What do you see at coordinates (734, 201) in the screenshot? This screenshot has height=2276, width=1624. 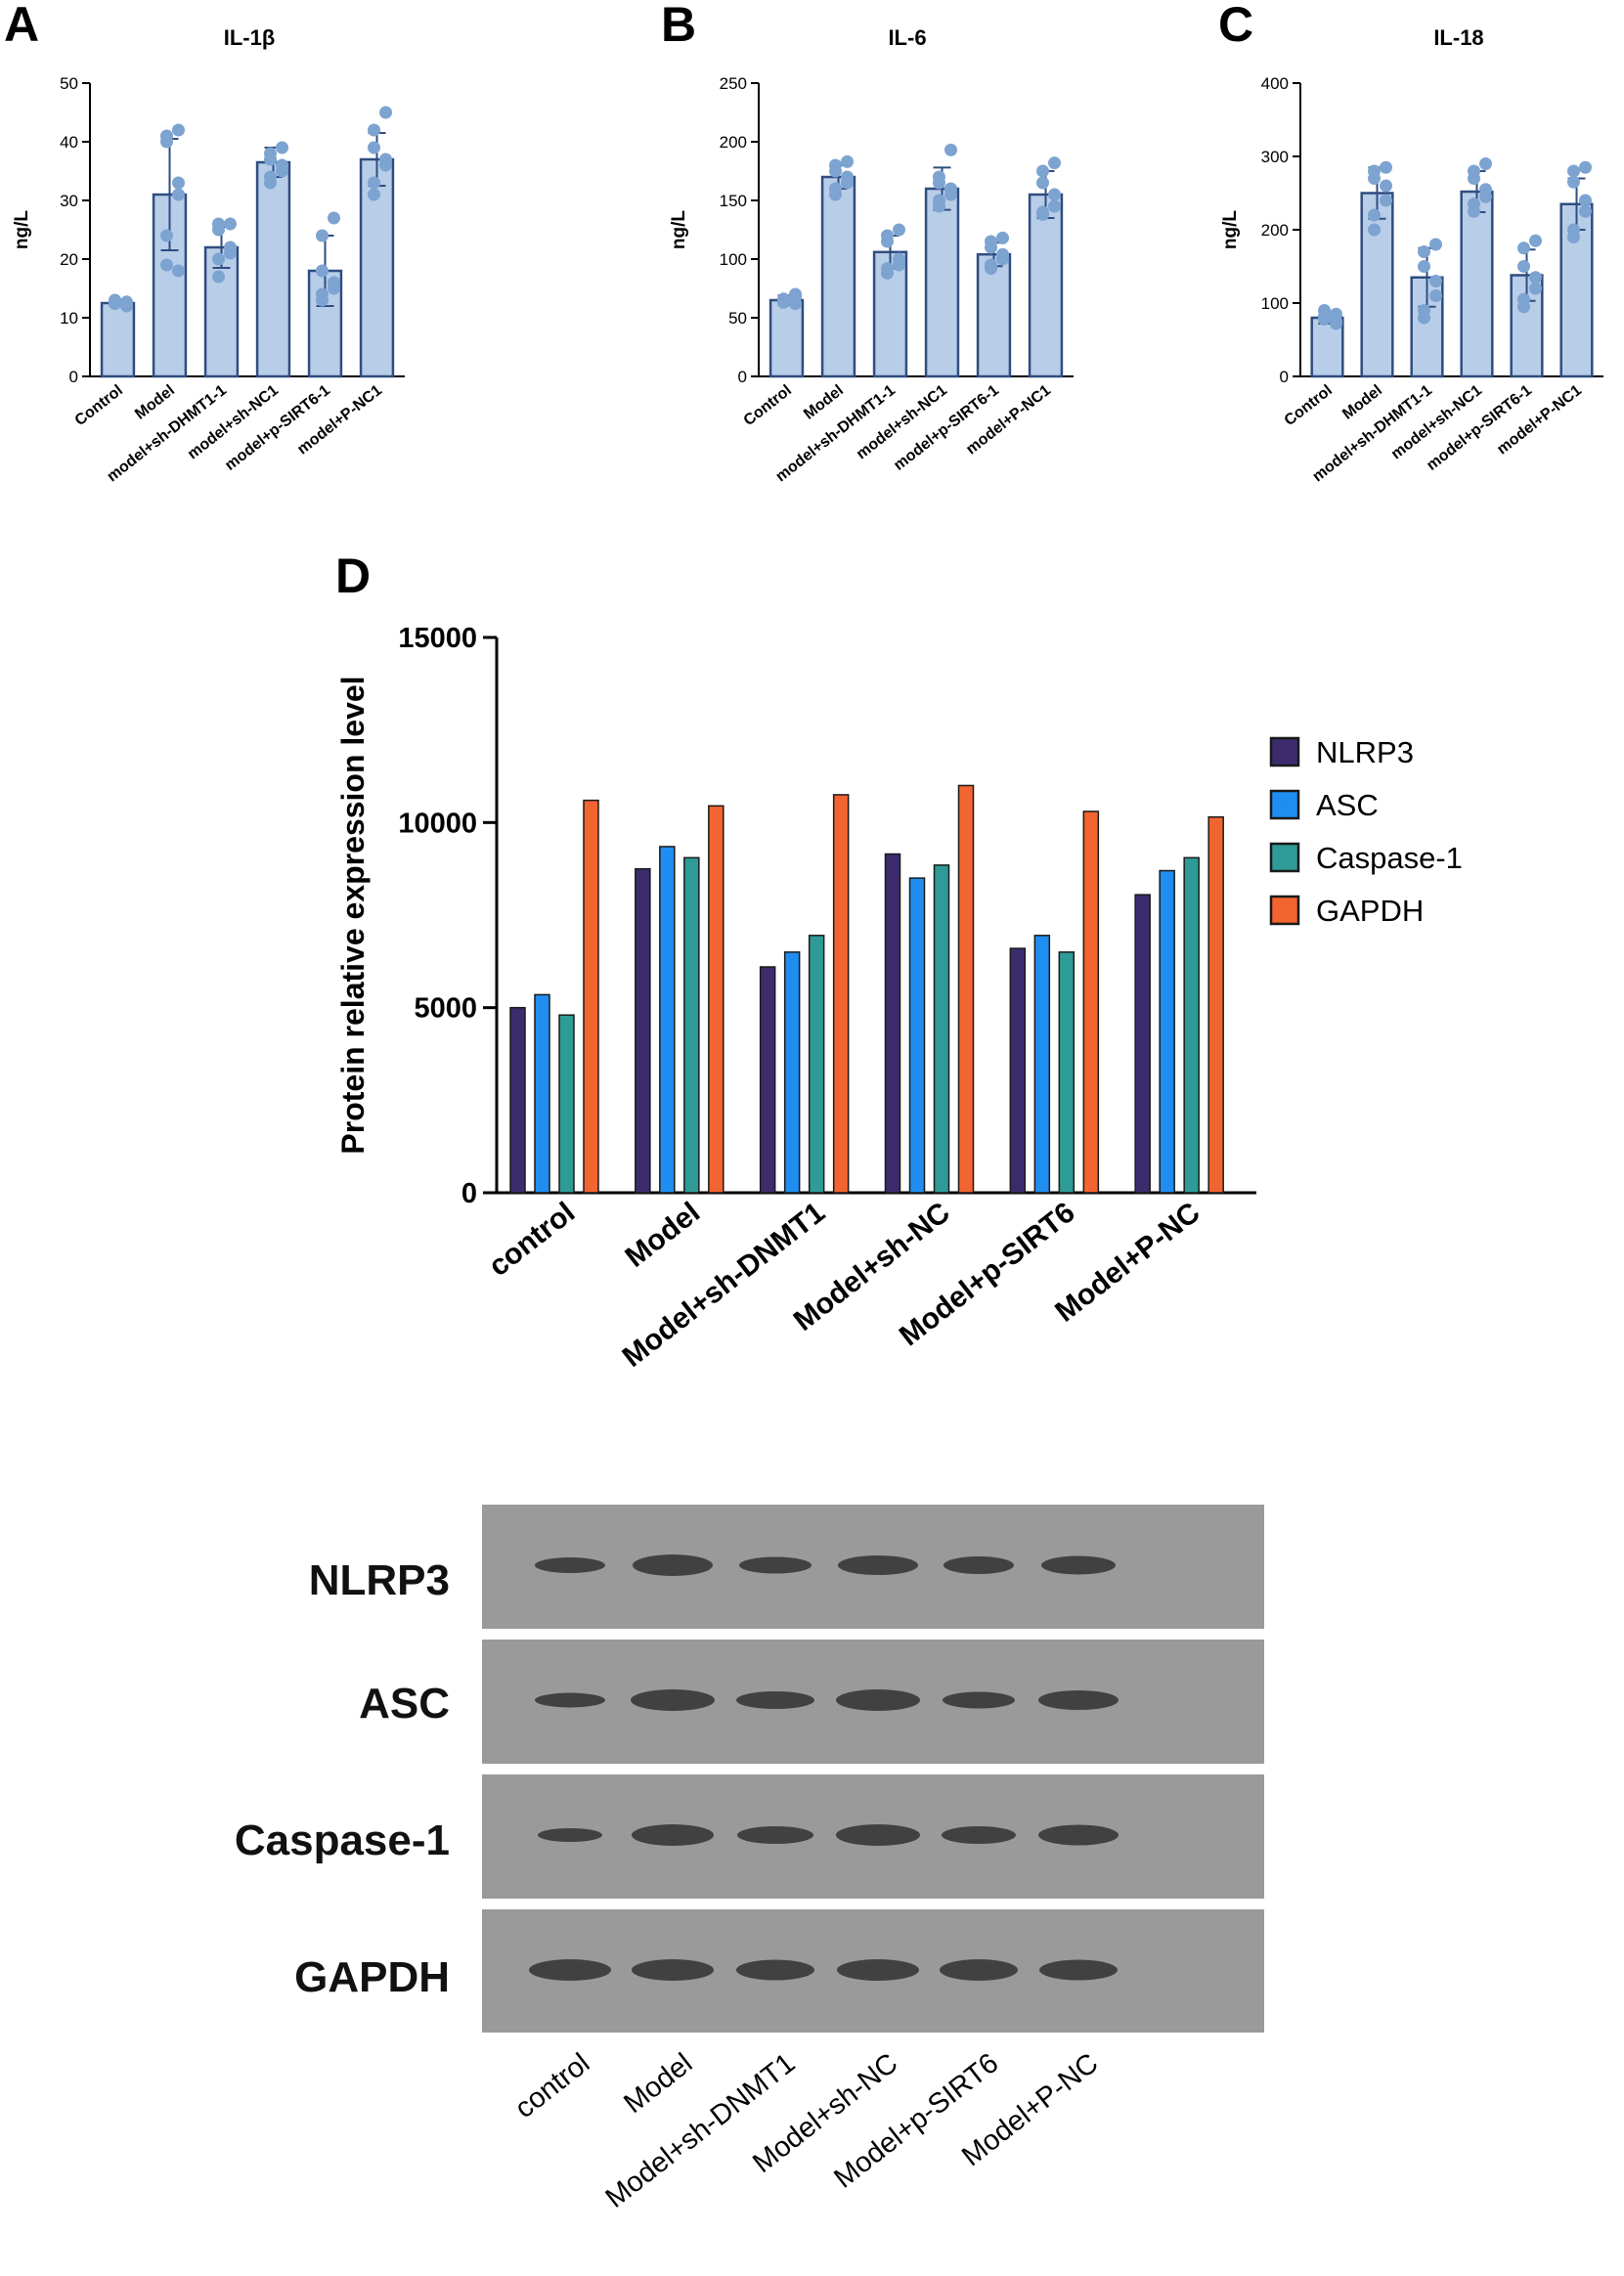 I see `il6-y-tick-label: 150` at bounding box center [734, 201].